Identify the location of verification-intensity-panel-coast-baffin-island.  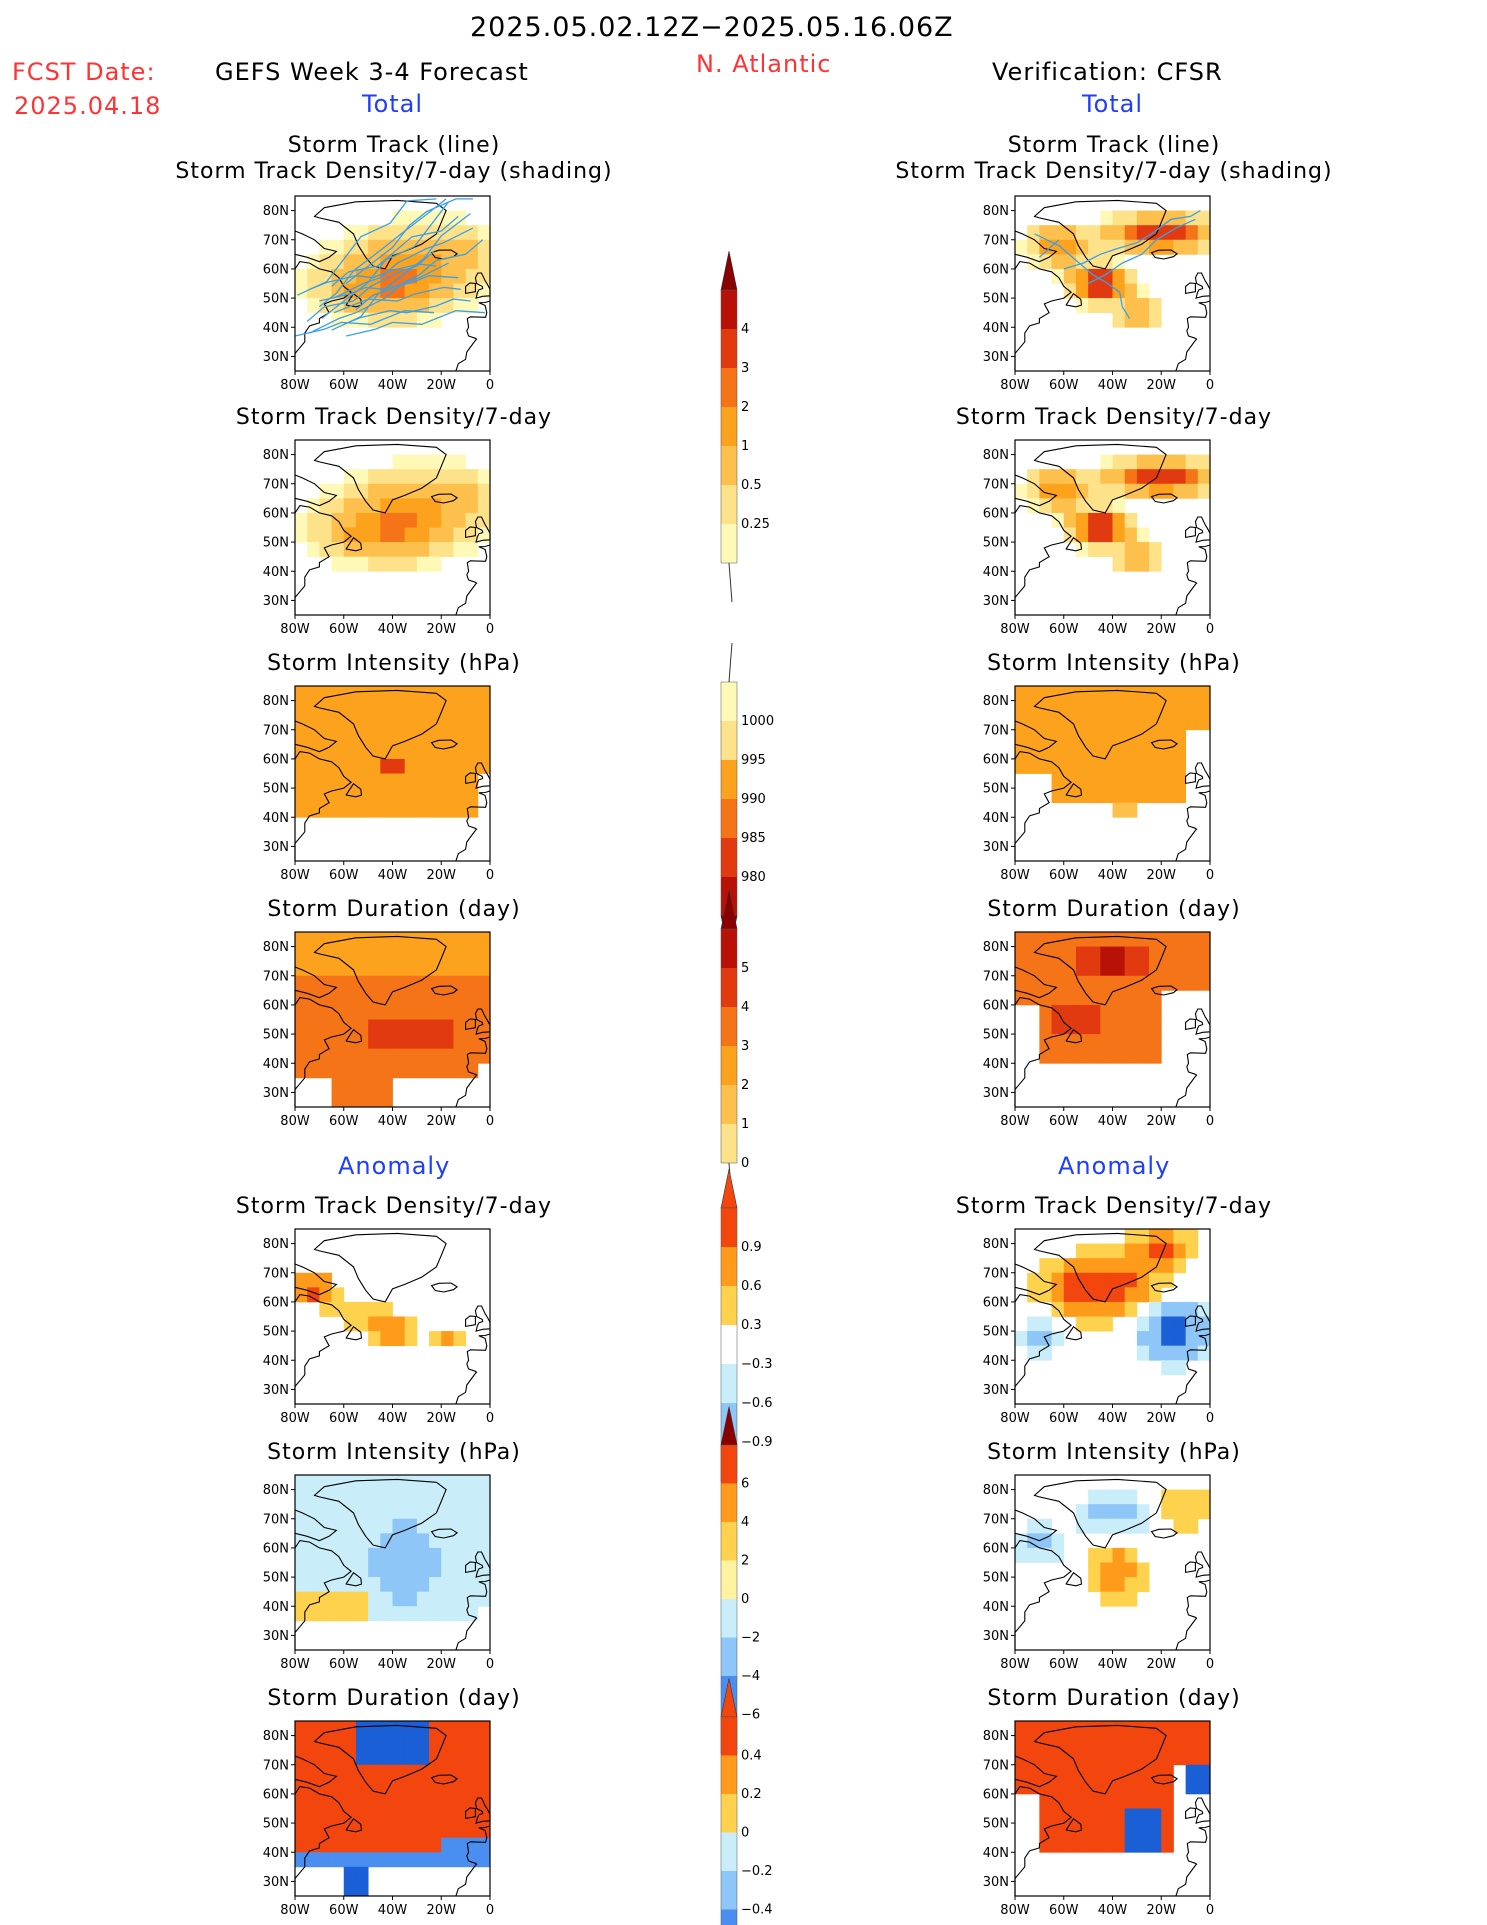
(1036, 736).